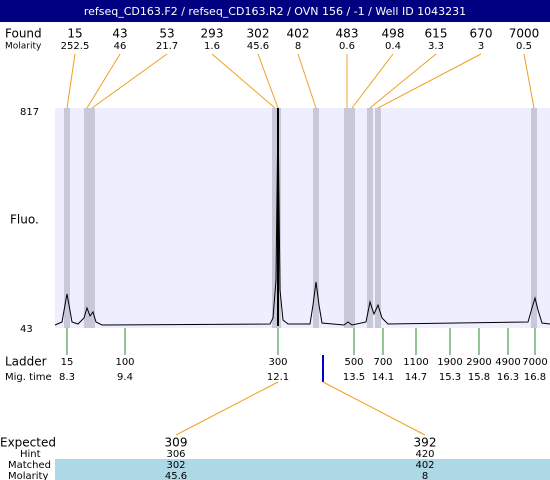 The image size is (550, 480). I want to click on expected-label: Expected, so click(28, 443).